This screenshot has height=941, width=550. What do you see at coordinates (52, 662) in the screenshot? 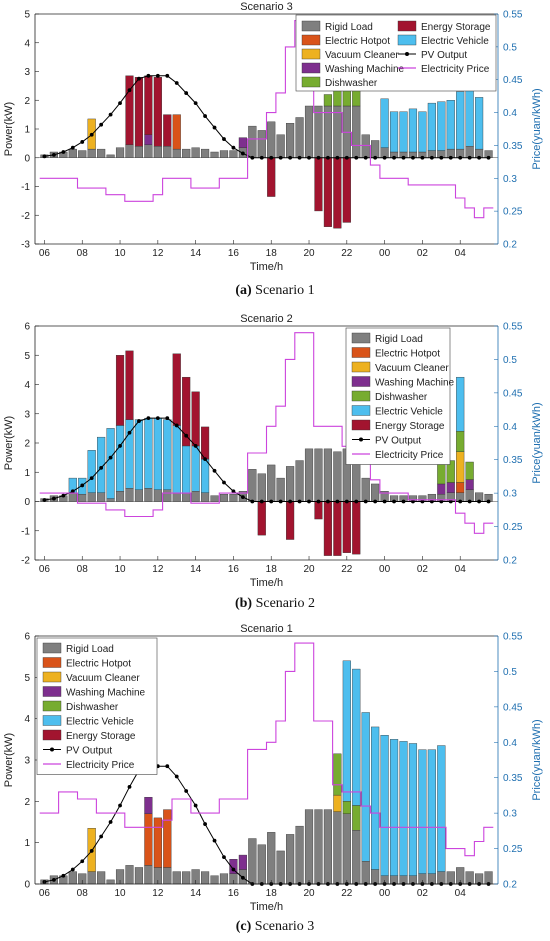
I see `legend-electric-hotpot-swatch` at bounding box center [52, 662].